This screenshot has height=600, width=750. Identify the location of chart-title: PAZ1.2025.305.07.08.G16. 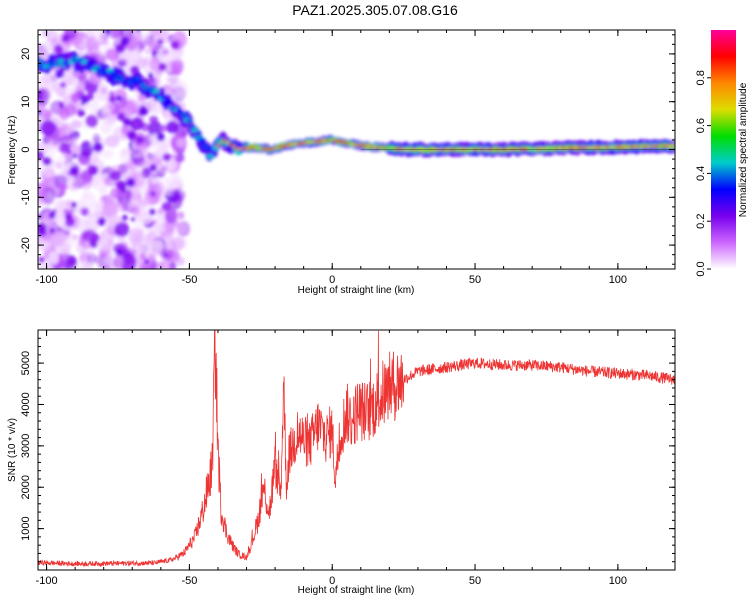
(375, 10).